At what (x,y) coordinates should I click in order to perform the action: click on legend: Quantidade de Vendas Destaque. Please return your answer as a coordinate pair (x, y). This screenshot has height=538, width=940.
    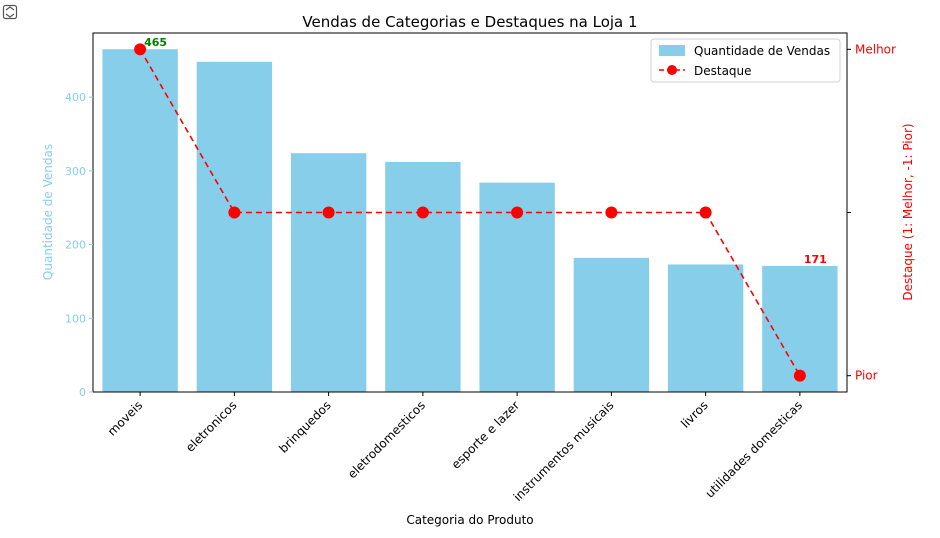
    Looking at the image, I should click on (745, 60).